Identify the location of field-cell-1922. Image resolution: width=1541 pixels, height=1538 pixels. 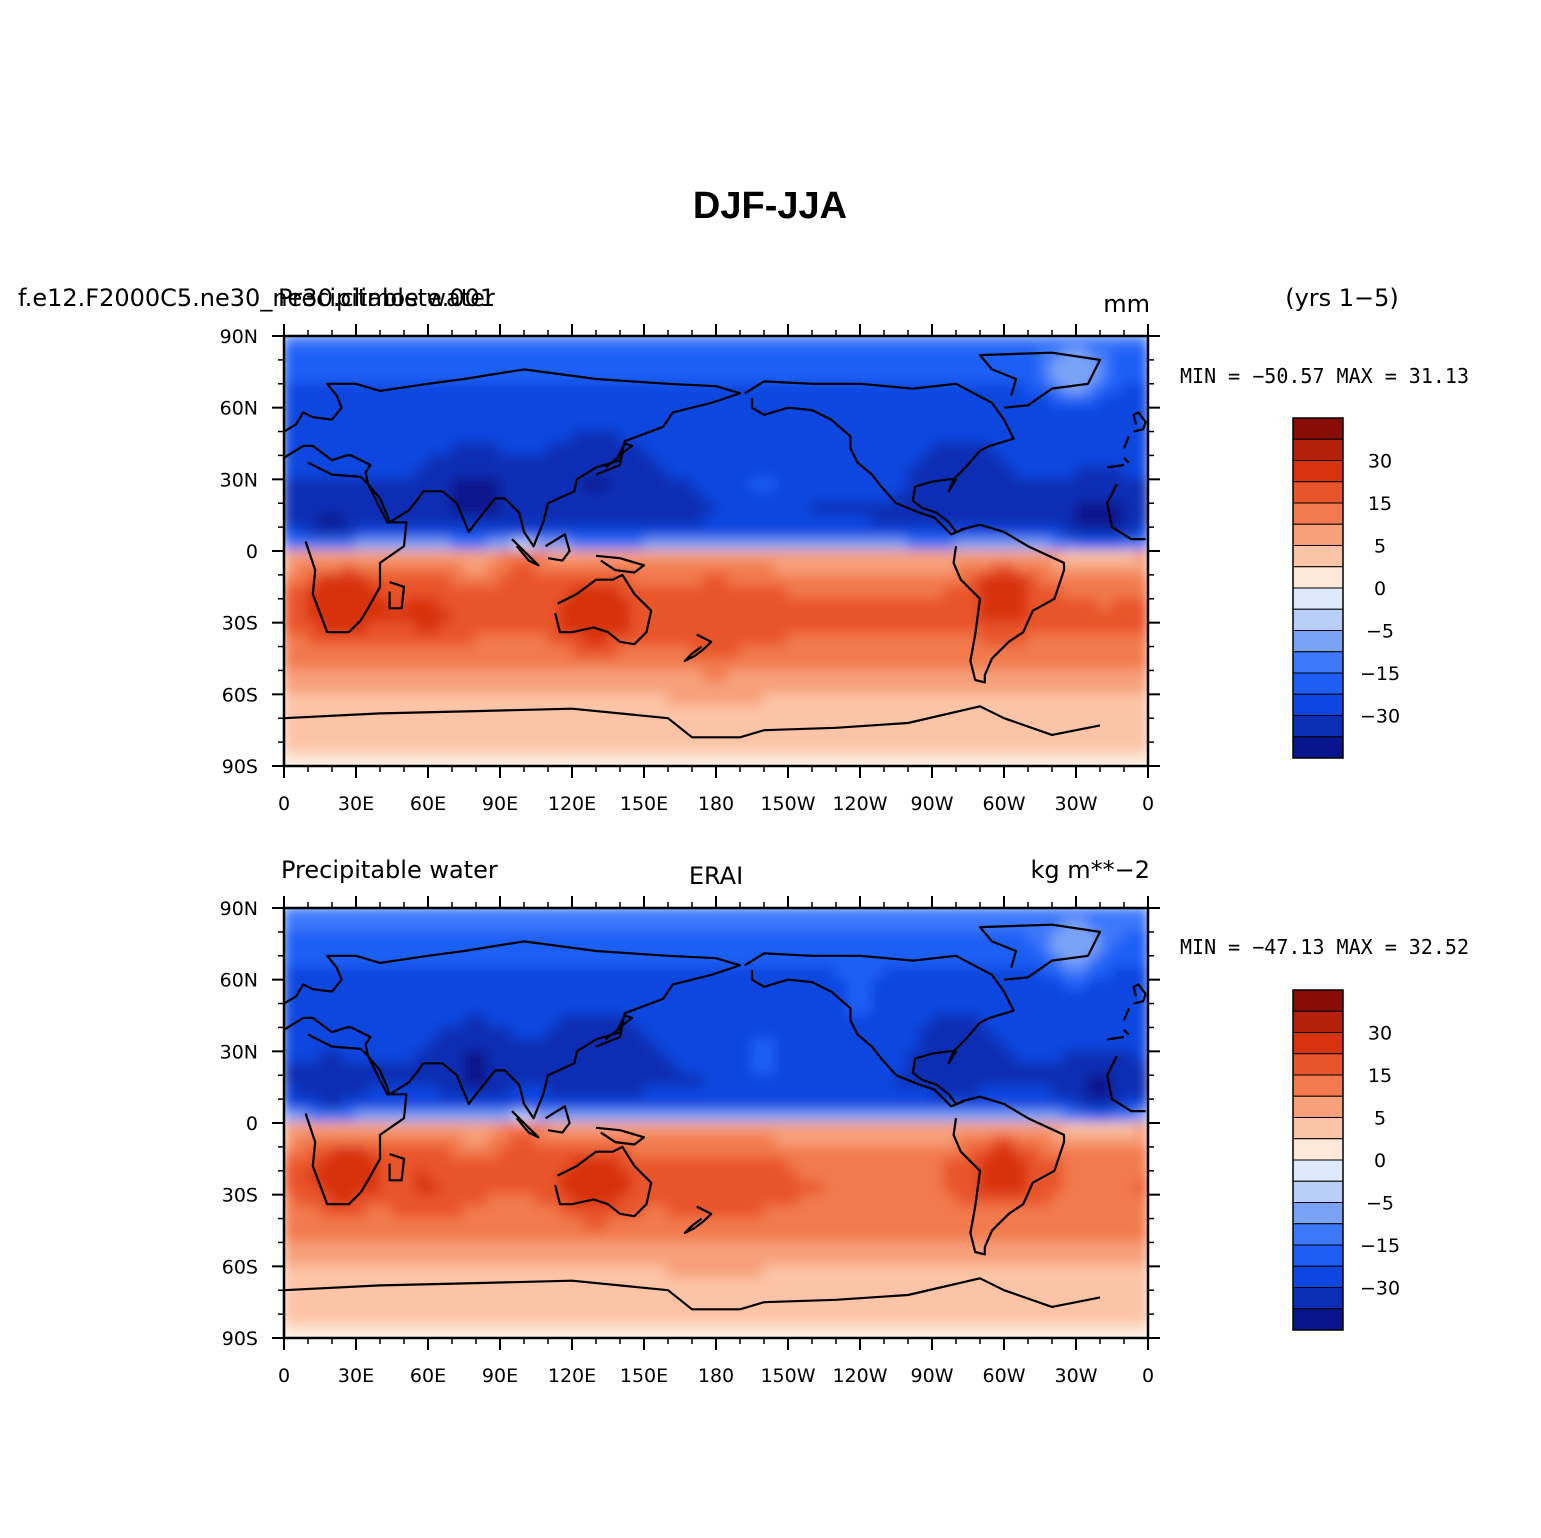
(890, 1224).